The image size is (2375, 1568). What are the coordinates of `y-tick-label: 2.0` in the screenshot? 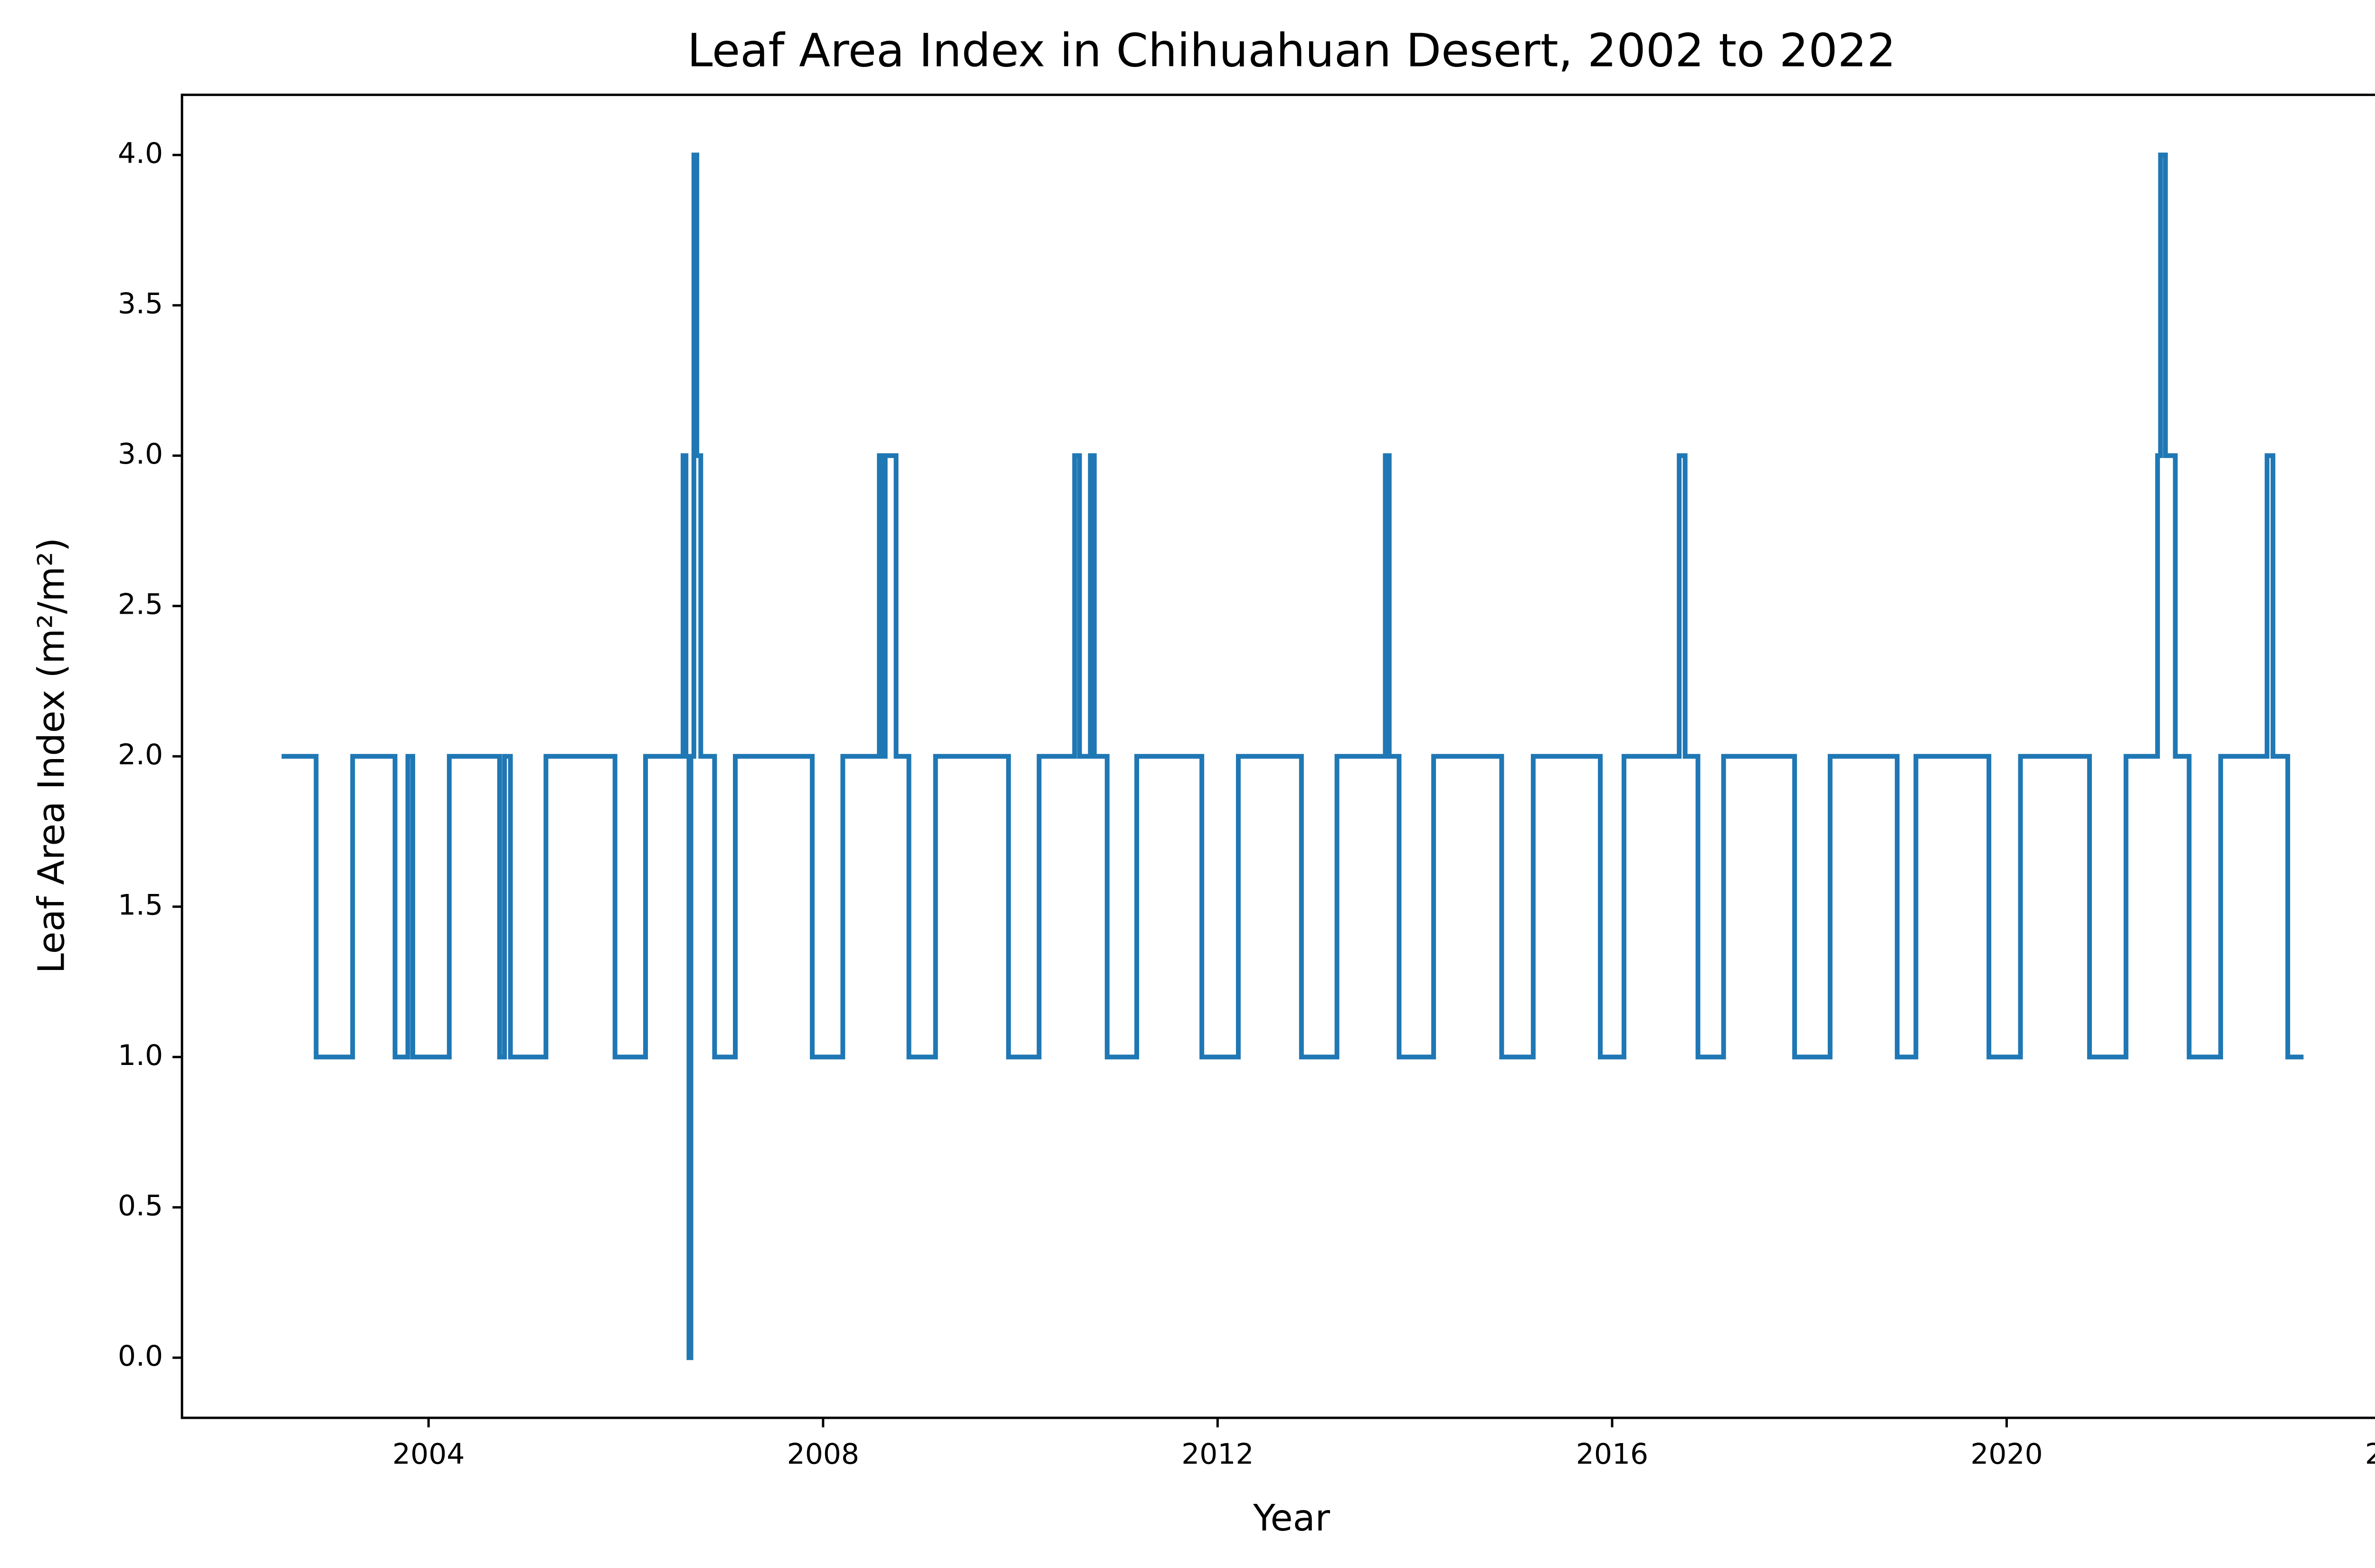 It's located at (140, 754).